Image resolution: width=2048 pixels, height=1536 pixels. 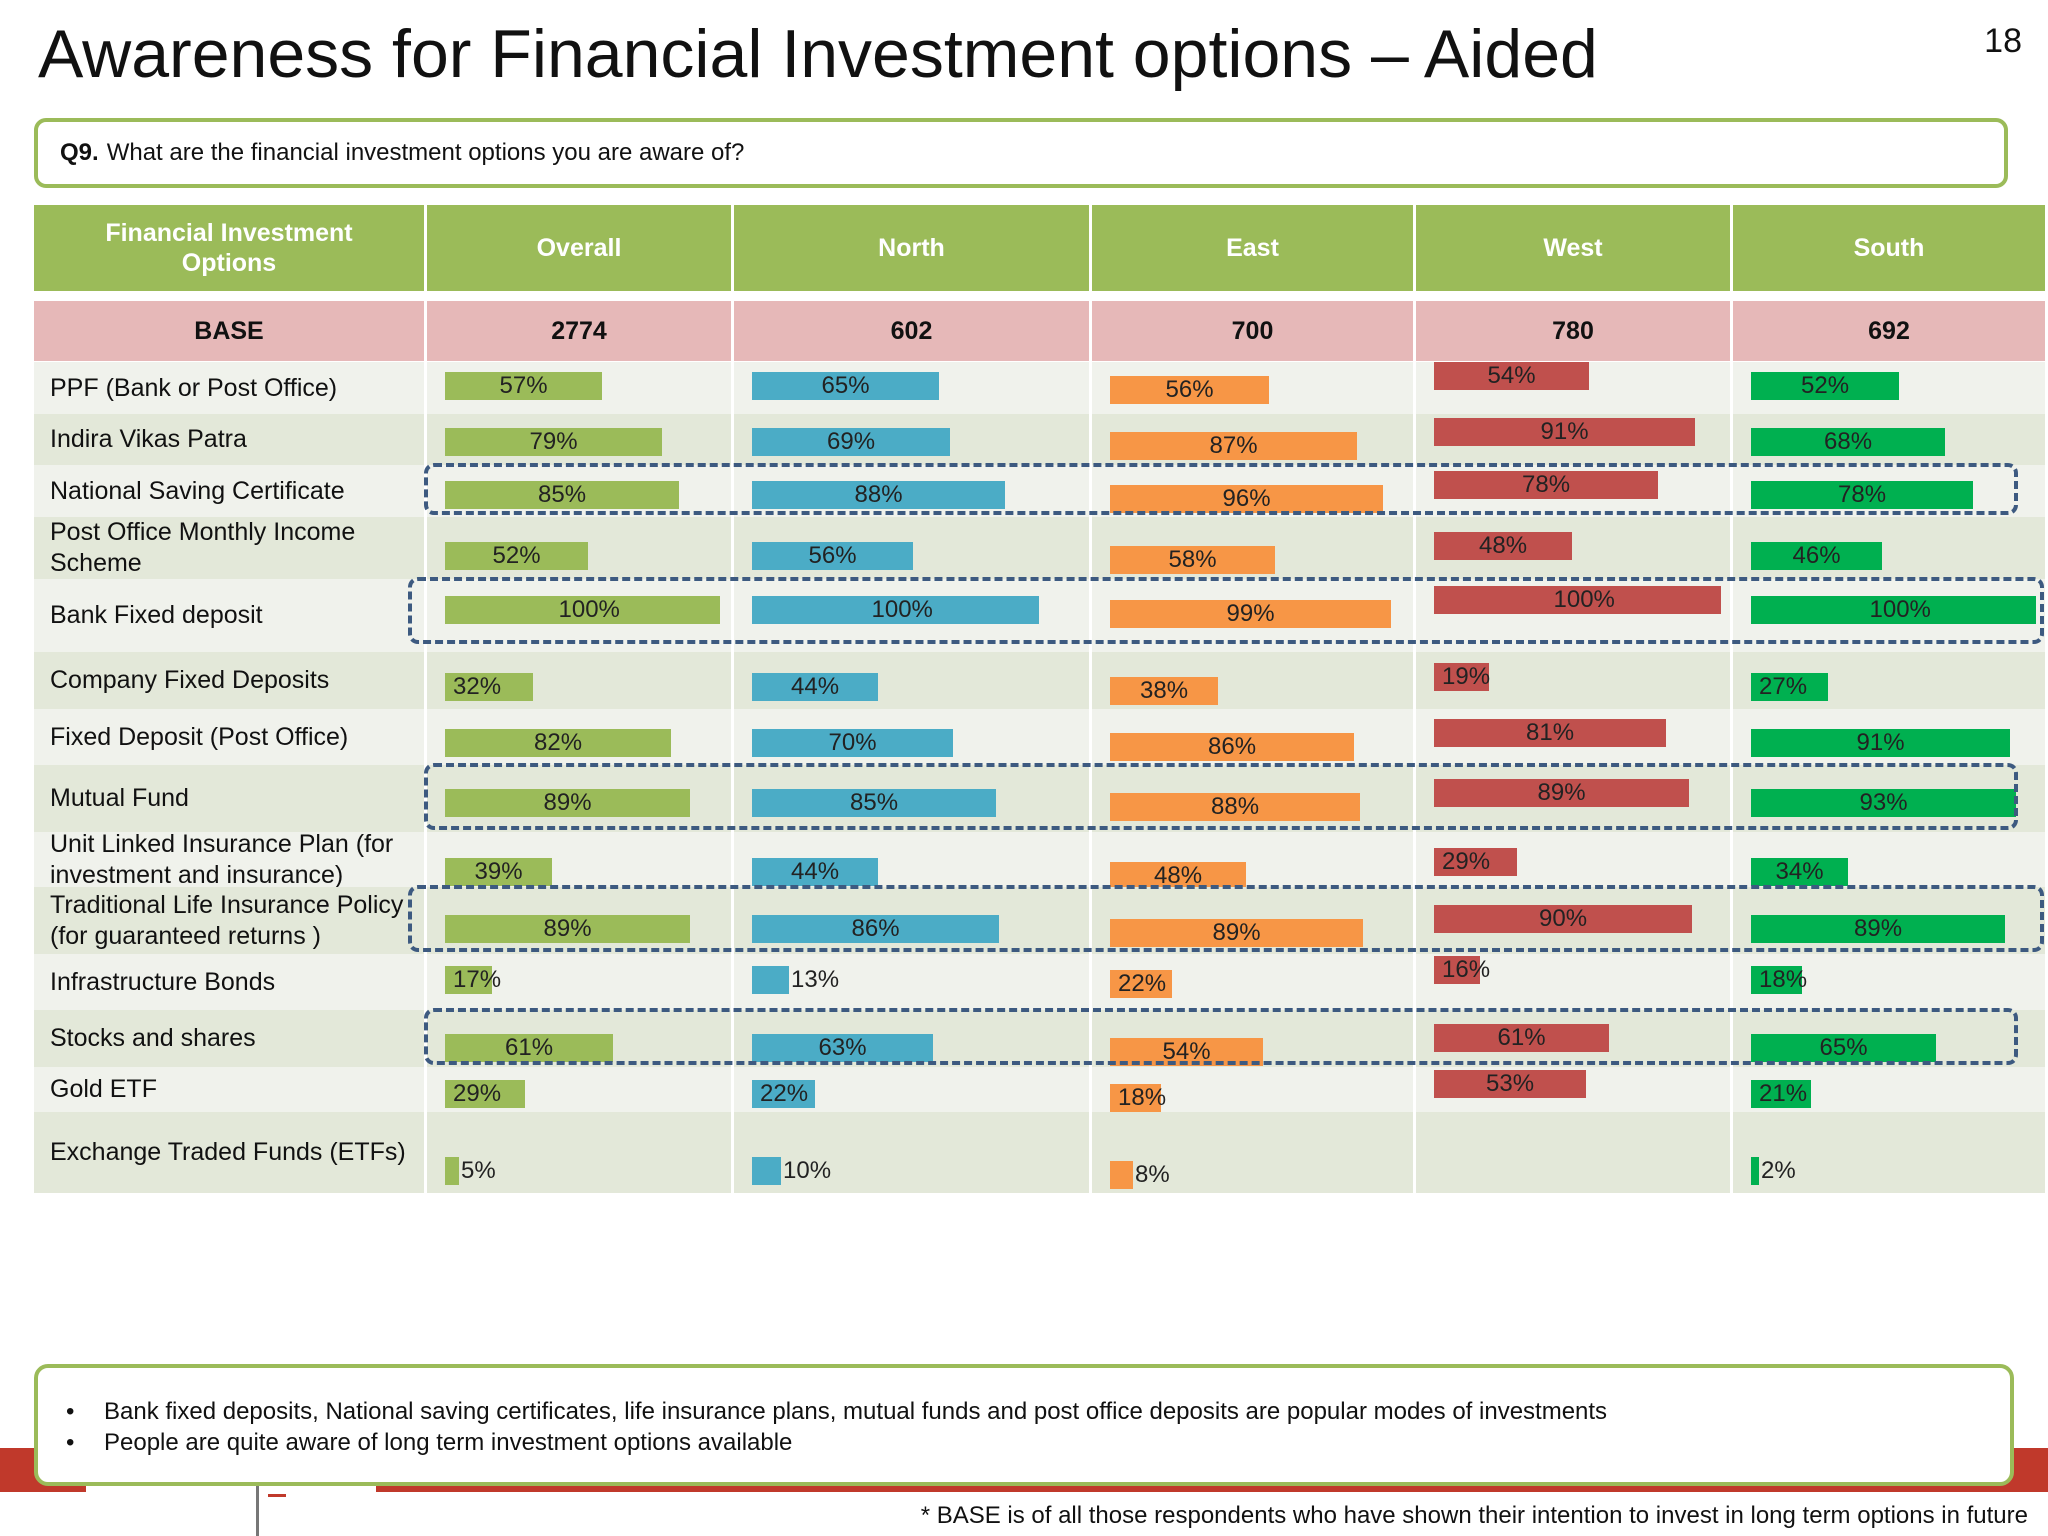 I want to click on data-label: 65%, so click(x=845, y=385).